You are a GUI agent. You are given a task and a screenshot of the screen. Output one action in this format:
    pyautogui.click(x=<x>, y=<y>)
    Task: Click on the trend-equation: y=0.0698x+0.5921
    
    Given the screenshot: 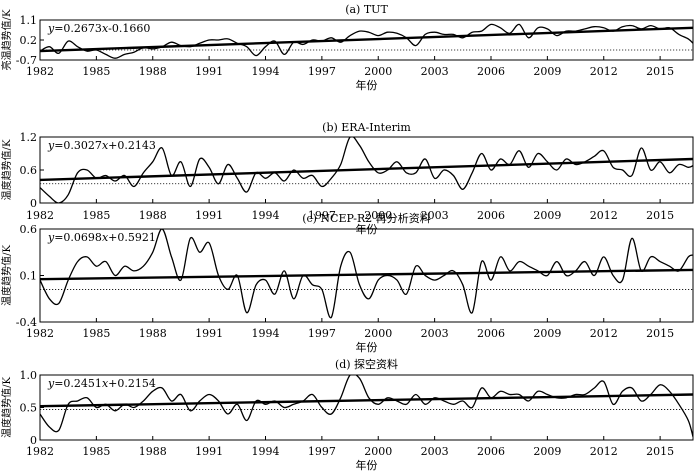 What is the action you would take?
    pyautogui.click(x=101, y=237)
    